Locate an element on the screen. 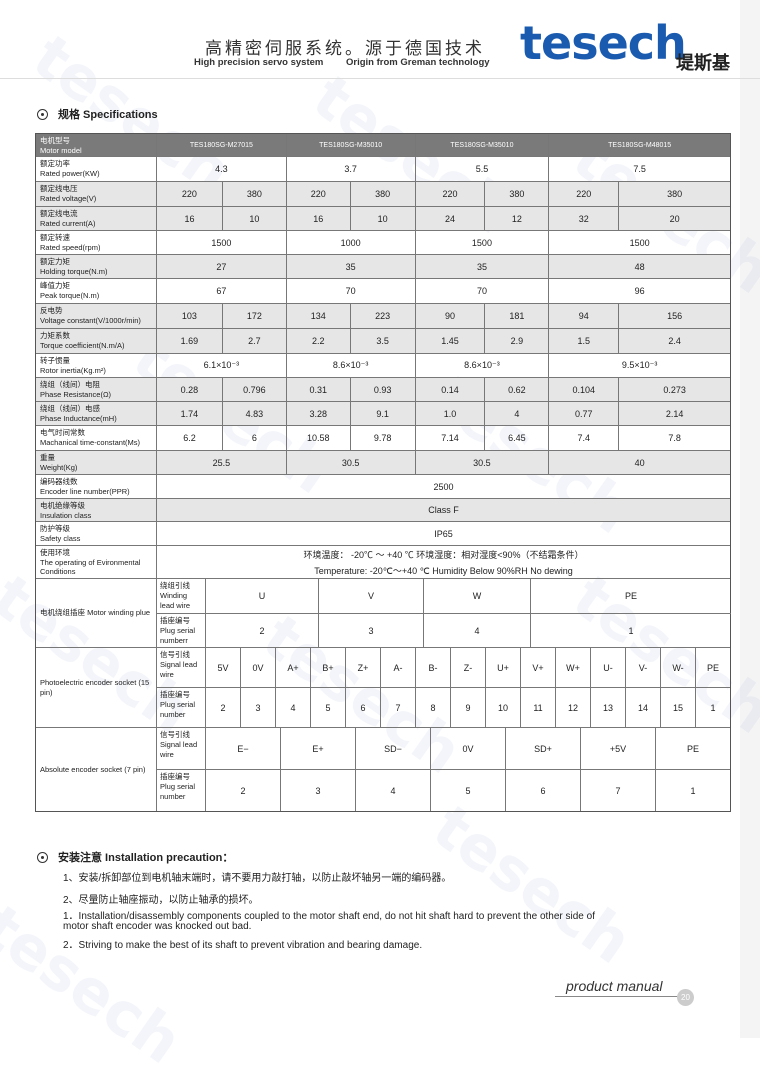 This screenshot has height=1078, width=760. connector-label: Photoelectric encoder socket (15 pin) is located at coordinates (96, 687).